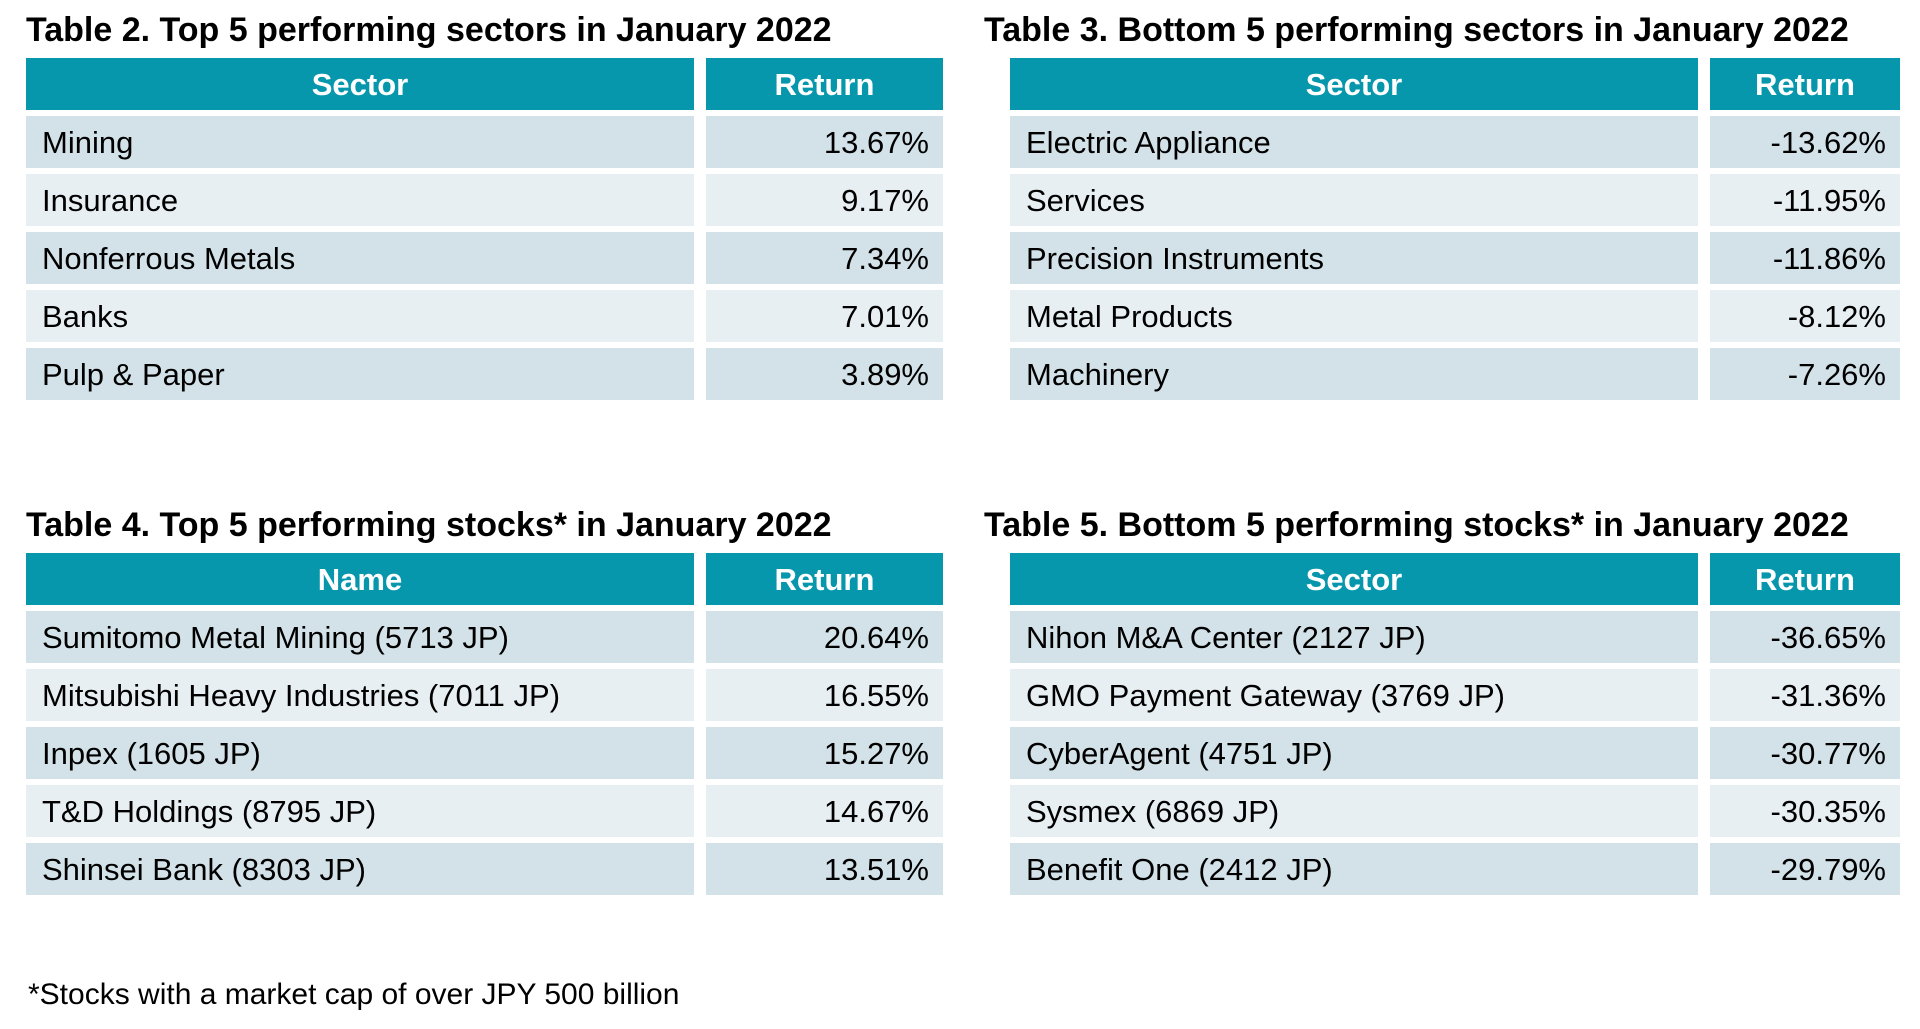 This screenshot has height=1029, width=1920. What do you see at coordinates (824, 753) in the screenshot?
I see `row-return: 15.27%` at bounding box center [824, 753].